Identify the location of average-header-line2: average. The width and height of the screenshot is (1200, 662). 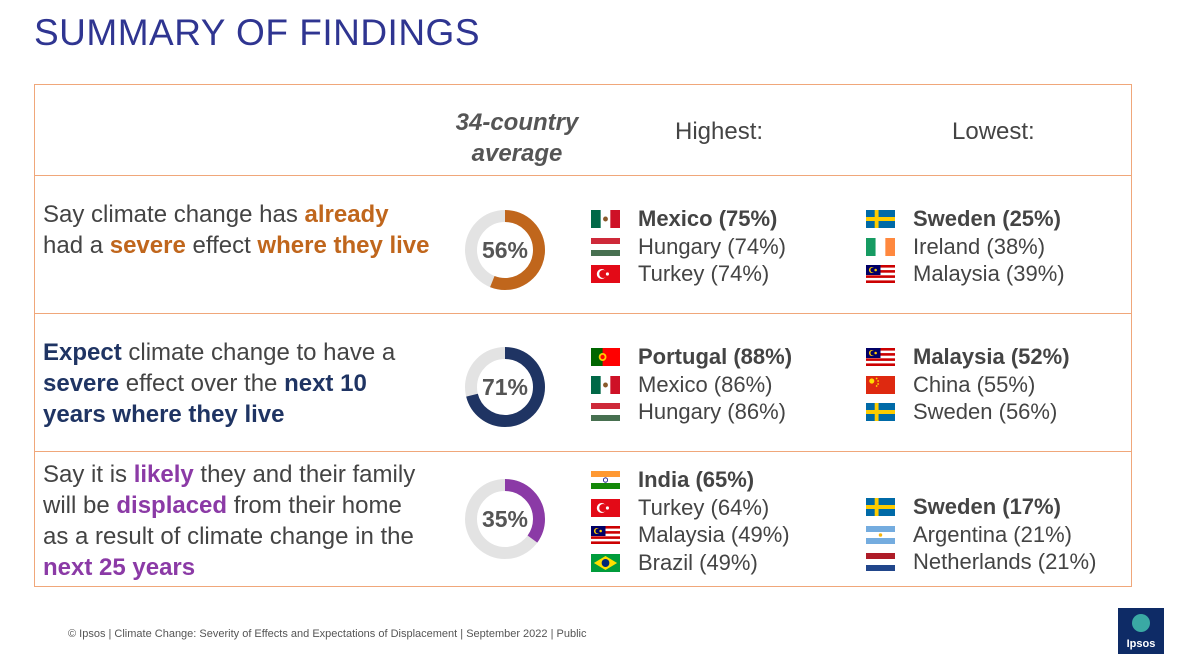
(517, 153).